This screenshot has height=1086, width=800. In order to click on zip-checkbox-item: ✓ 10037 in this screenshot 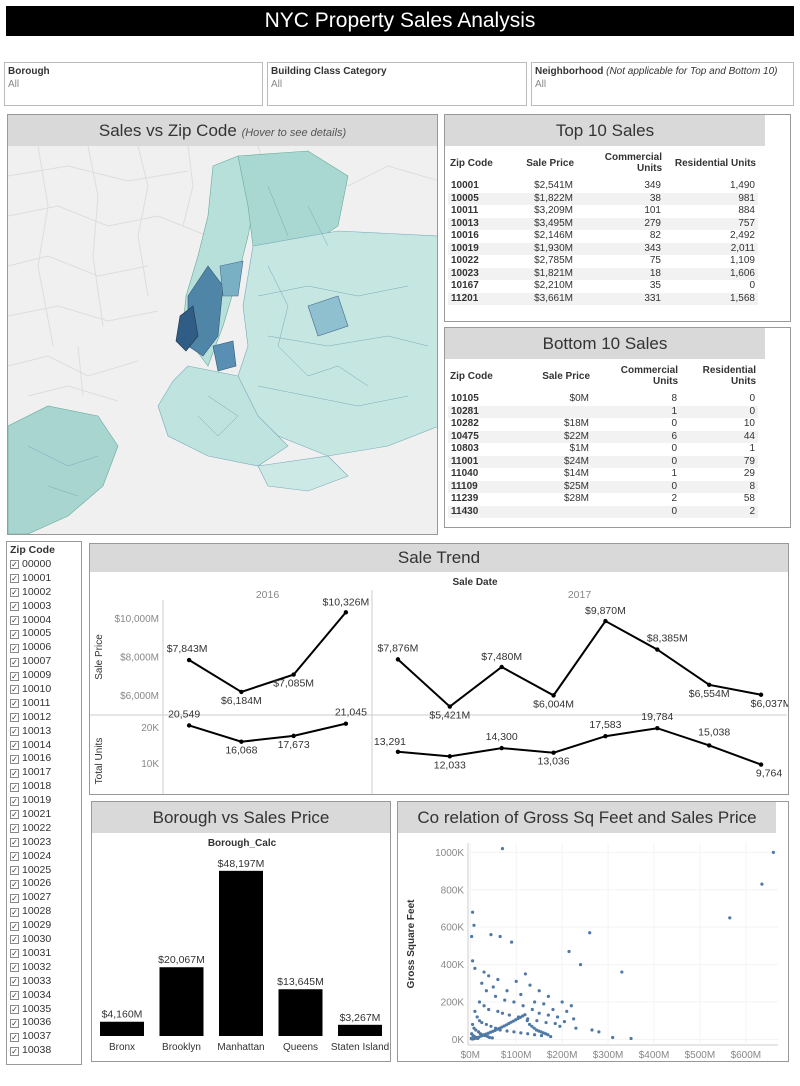, I will do `click(44, 1037)`.